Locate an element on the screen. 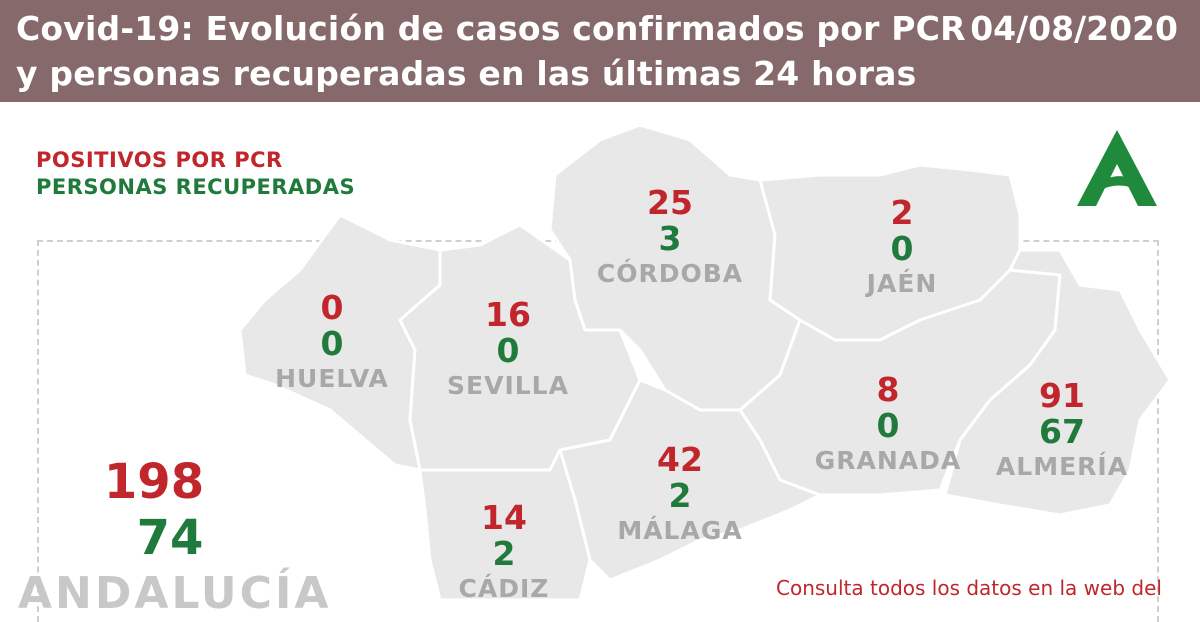 Image resolution: width=1200 pixels, height=622 pixels. province-jaen: 2 0 JAÉN is located at coordinates (902, 246).